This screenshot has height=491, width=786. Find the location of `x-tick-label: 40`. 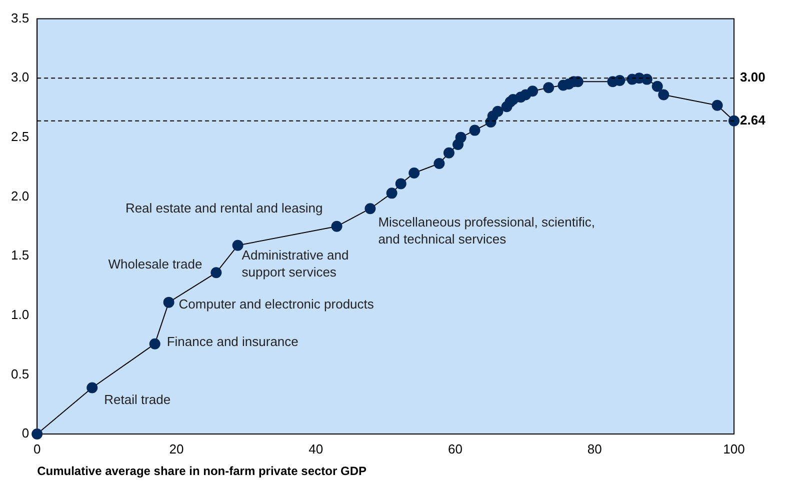

x-tick-label: 40 is located at coordinates (316, 448).